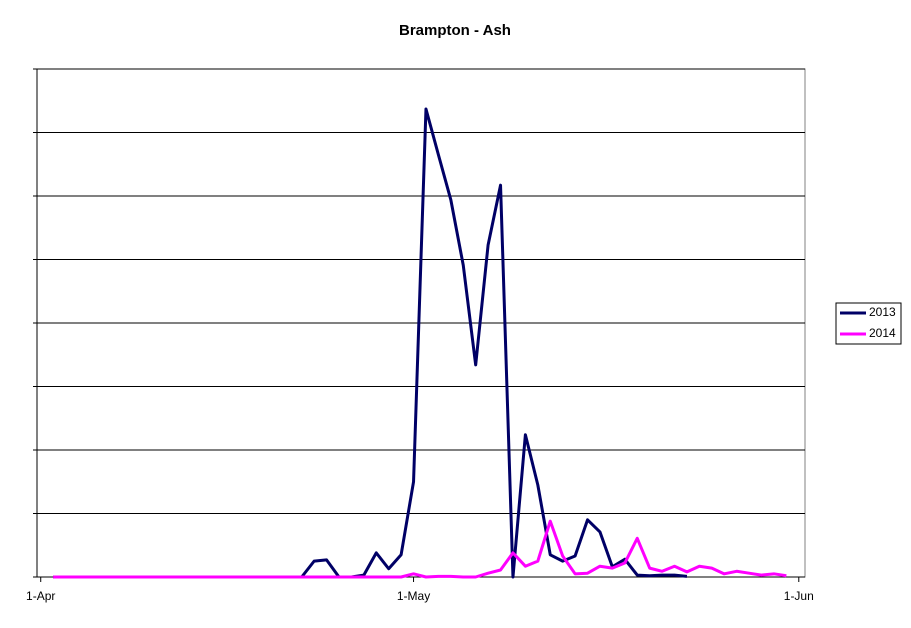 The image size is (911, 628). I want to click on legend-box, so click(868, 323).